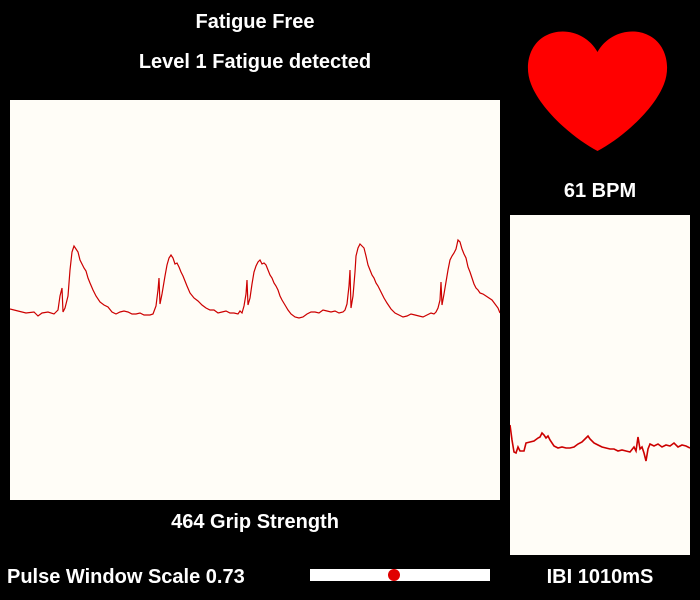 The width and height of the screenshot is (700, 600). I want to click on pulse-window-scale-slider-handle, so click(394, 575).